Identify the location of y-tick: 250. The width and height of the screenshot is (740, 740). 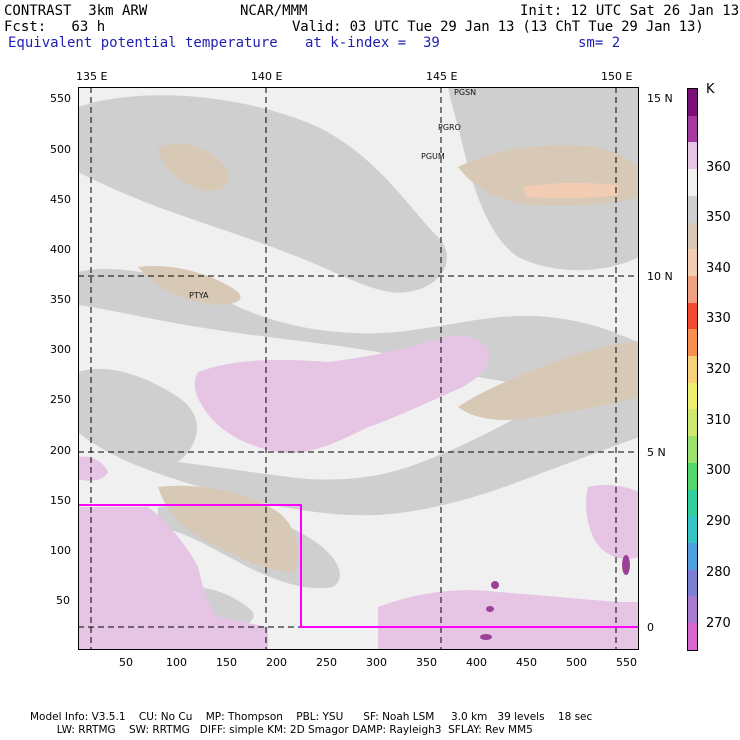
(60, 399).